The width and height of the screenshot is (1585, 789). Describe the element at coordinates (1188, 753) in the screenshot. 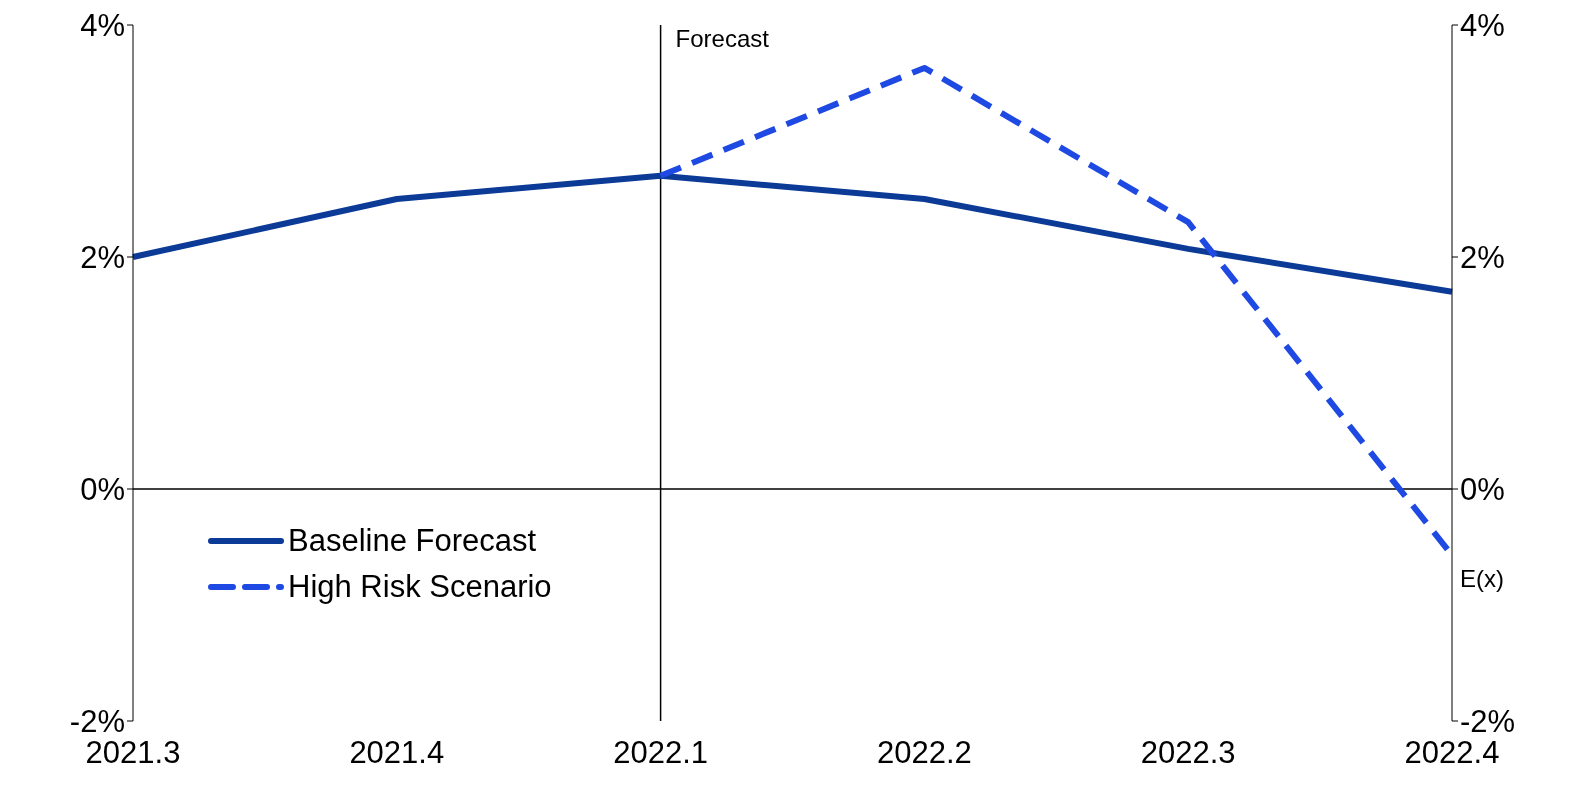

I see `x-tick-label: 2022.3` at that location.